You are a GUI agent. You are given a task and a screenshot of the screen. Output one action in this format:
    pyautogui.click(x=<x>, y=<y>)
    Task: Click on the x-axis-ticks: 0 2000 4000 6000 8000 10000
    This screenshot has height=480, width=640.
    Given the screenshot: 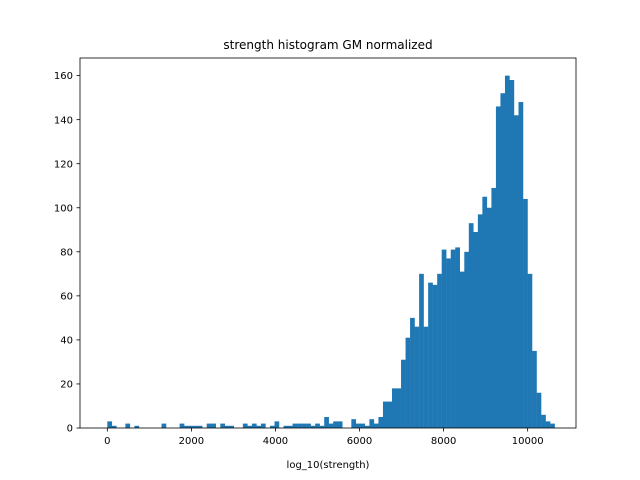 What is the action you would take?
    pyautogui.click(x=324, y=437)
    